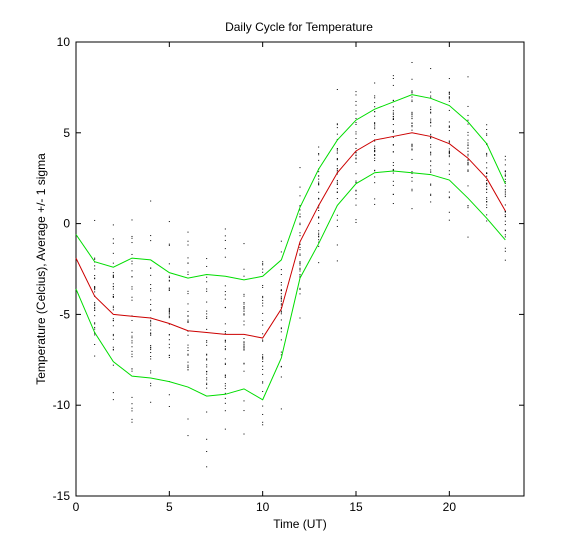  What do you see at coordinates (66, 224) in the screenshot?
I see `y-tick-label-3: 0` at bounding box center [66, 224].